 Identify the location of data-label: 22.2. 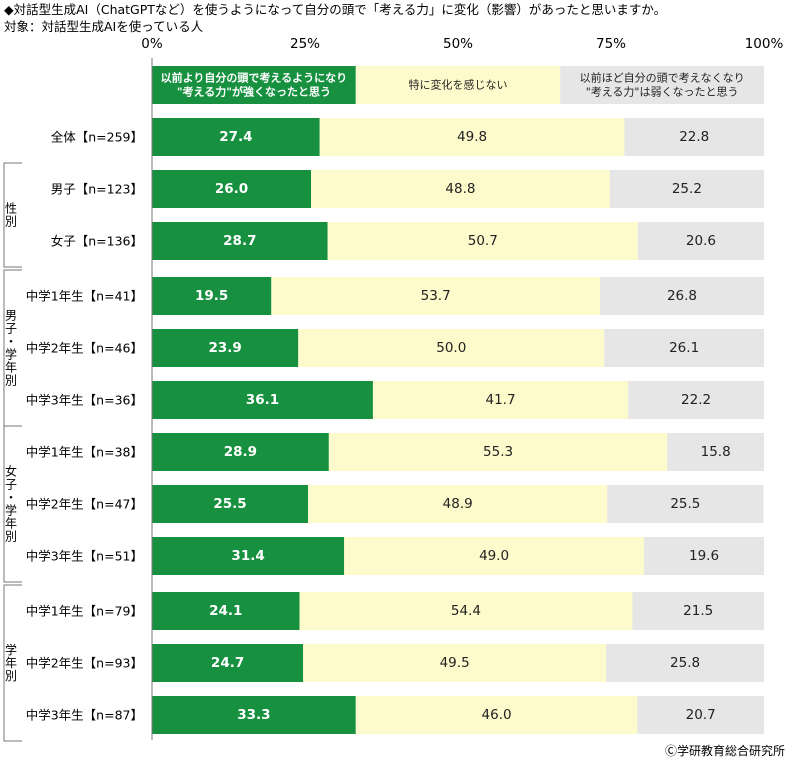
(696, 400).